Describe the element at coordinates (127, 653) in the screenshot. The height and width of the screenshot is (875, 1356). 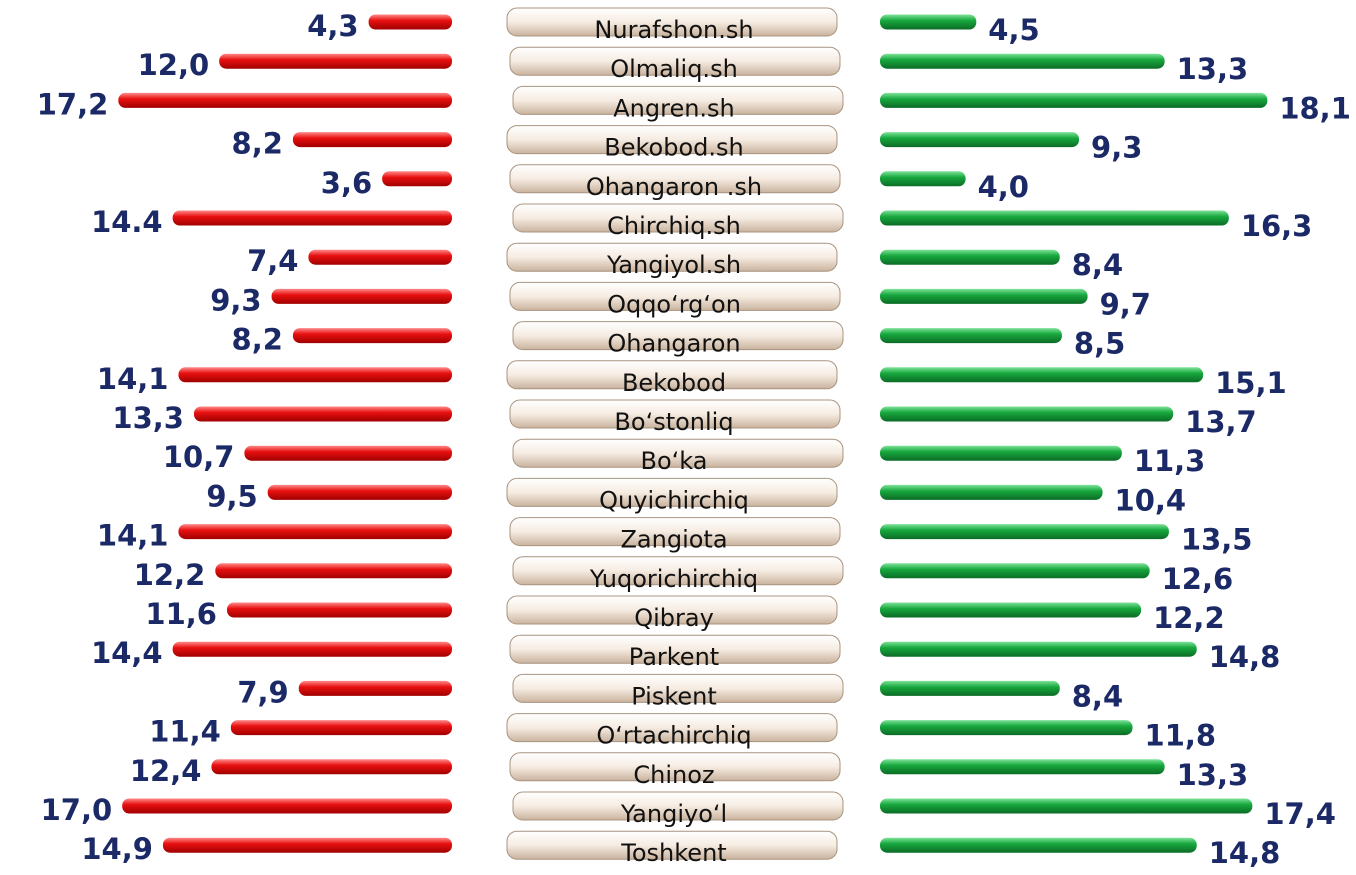
I see `value-label: 14,4` at that location.